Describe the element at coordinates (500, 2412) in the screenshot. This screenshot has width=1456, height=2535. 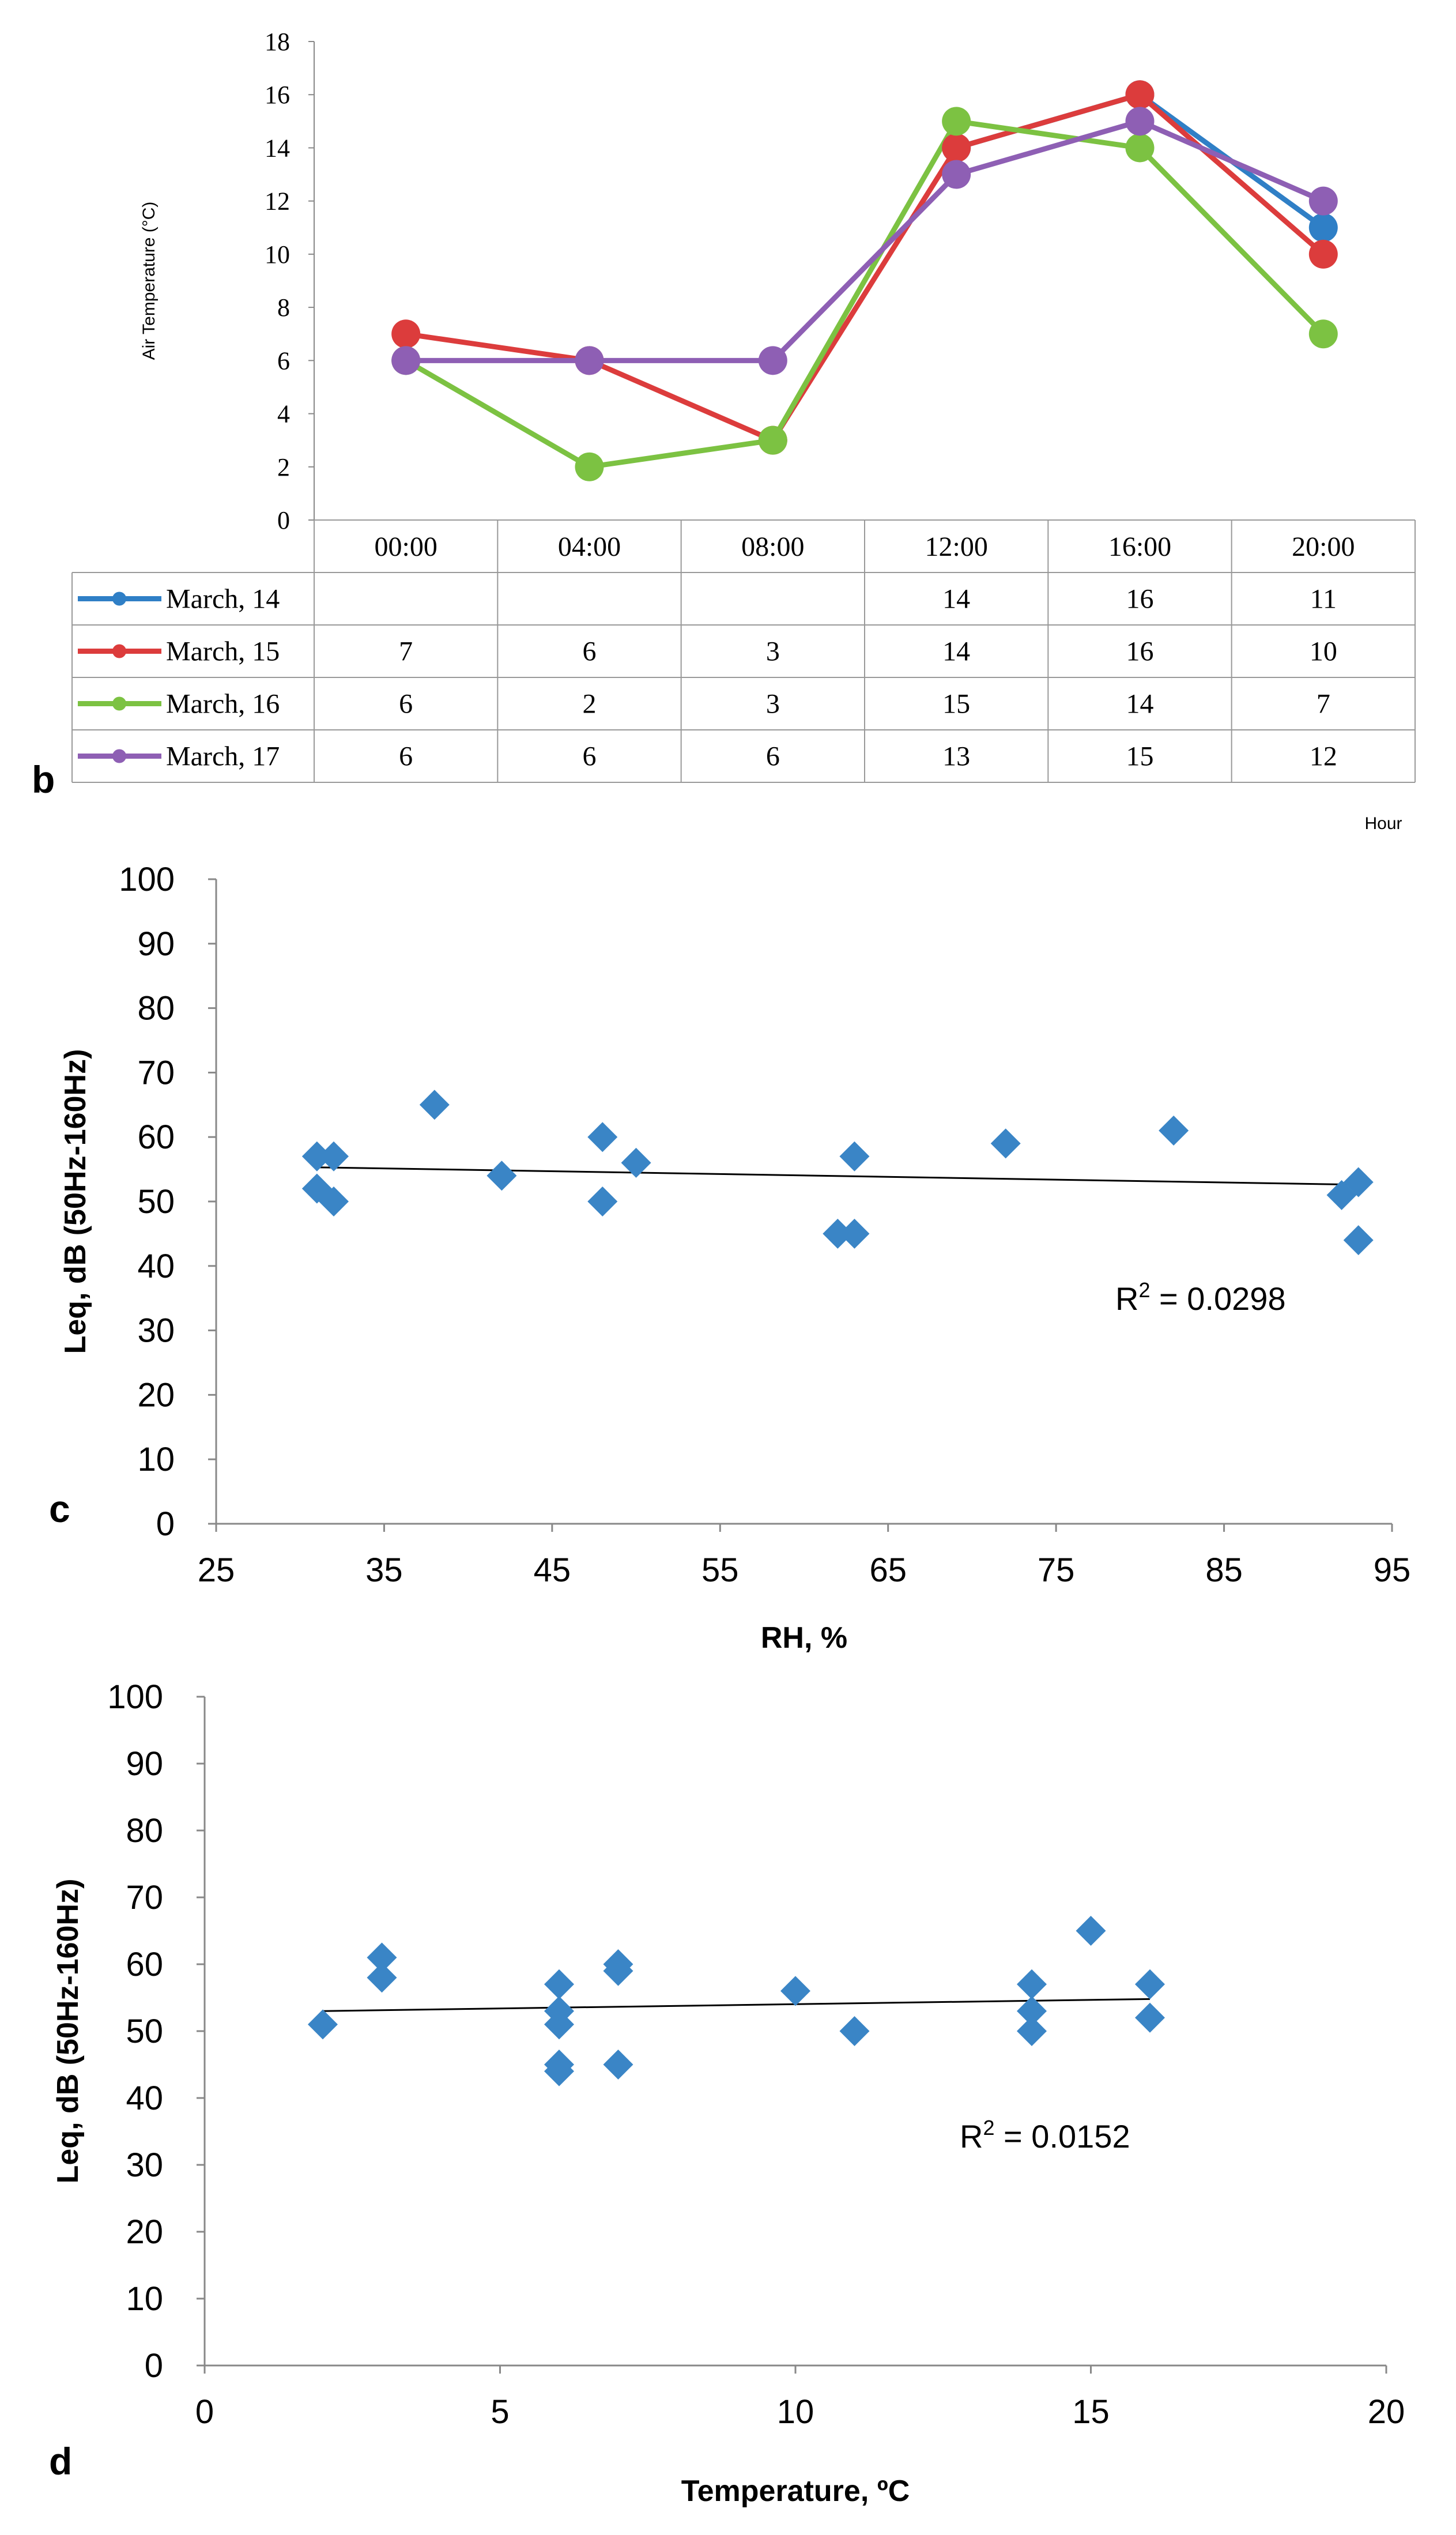
I see `x-tick-label: 5` at that location.